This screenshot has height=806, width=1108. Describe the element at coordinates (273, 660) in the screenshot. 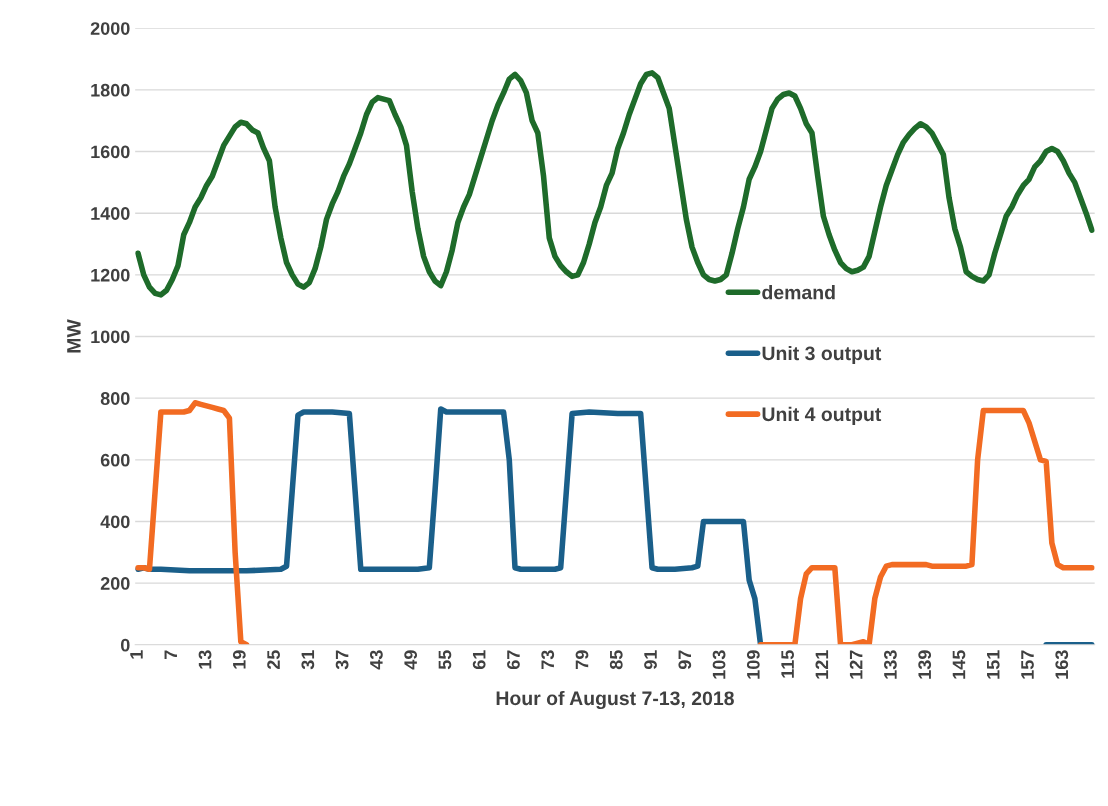

I see `x-tick-label: 25` at that location.